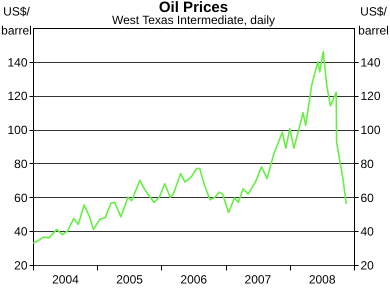  Describe the element at coordinates (194, 279) in the screenshot. I see `x-tick-label: 2006` at that location.